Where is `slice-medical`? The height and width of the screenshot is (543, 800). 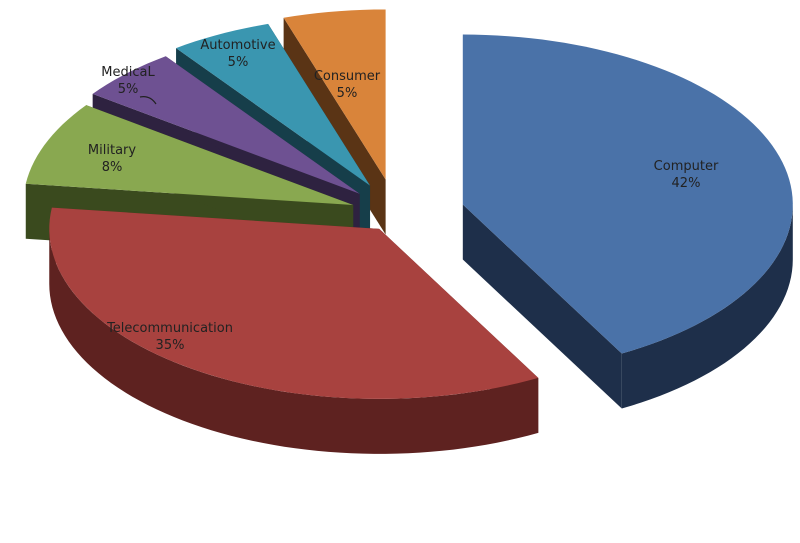 slice-medical is located at coordinates (226, 125).